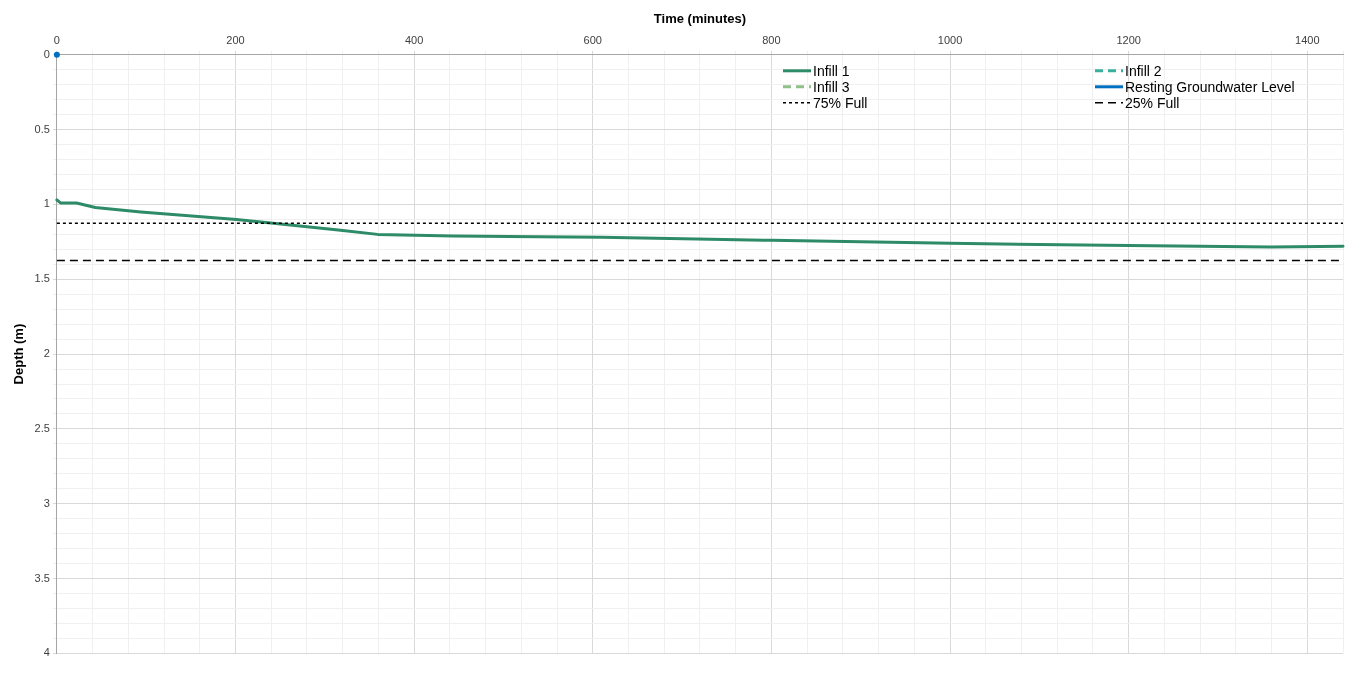  What do you see at coordinates (414, 40) in the screenshot?
I see `x-tick-label: 400` at bounding box center [414, 40].